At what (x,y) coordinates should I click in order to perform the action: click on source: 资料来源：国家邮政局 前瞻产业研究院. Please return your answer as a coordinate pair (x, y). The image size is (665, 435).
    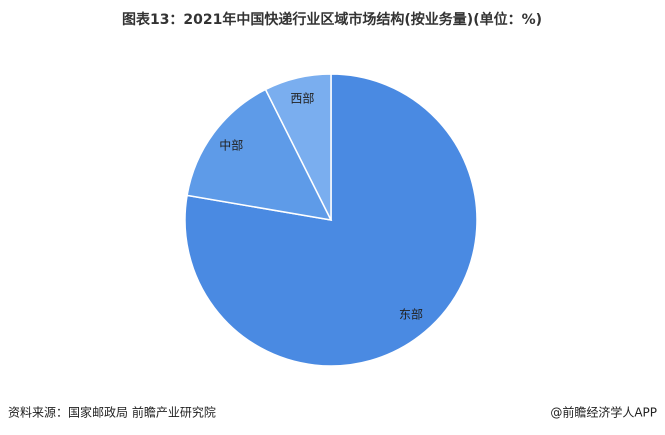
    Looking at the image, I should click on (112, 412).